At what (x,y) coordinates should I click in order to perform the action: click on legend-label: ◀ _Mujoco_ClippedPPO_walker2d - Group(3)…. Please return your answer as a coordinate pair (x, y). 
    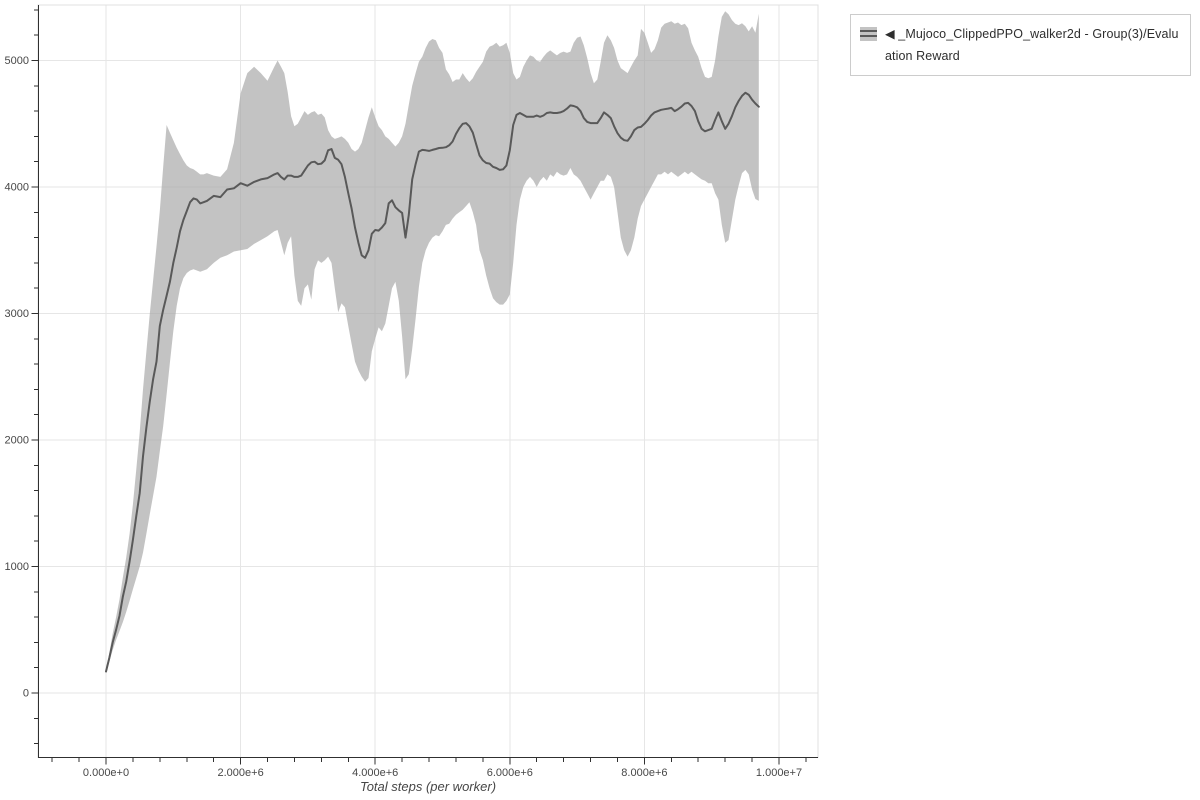
    Looking at the image, I should click on (1032, 45).